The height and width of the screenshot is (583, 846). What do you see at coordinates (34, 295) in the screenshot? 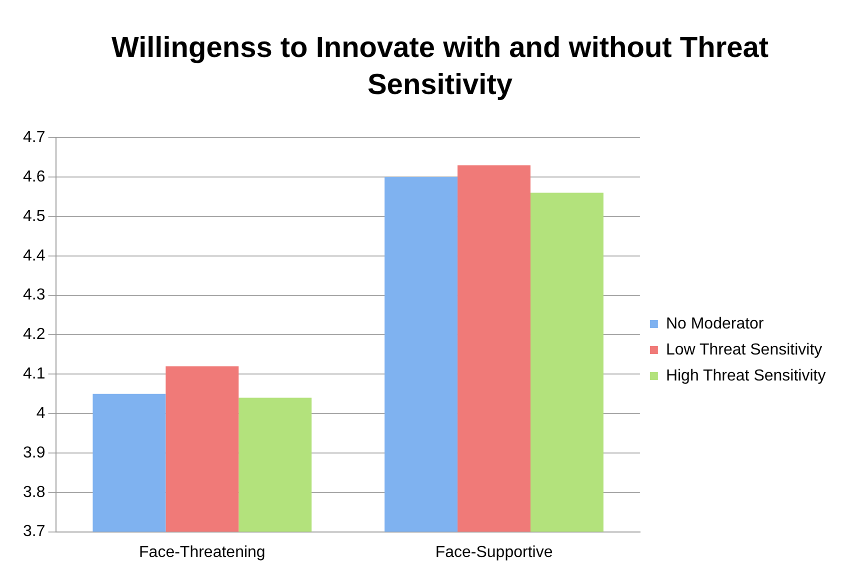
I see `y-tick-label: 4.3` at bounding box center [34, 295].